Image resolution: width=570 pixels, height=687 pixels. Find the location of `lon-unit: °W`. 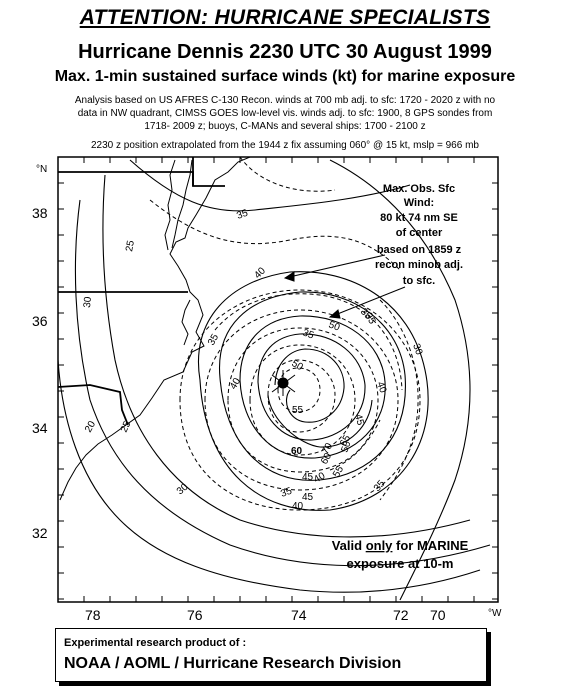

lon-unit: °W is located at coordinates (495, 613).